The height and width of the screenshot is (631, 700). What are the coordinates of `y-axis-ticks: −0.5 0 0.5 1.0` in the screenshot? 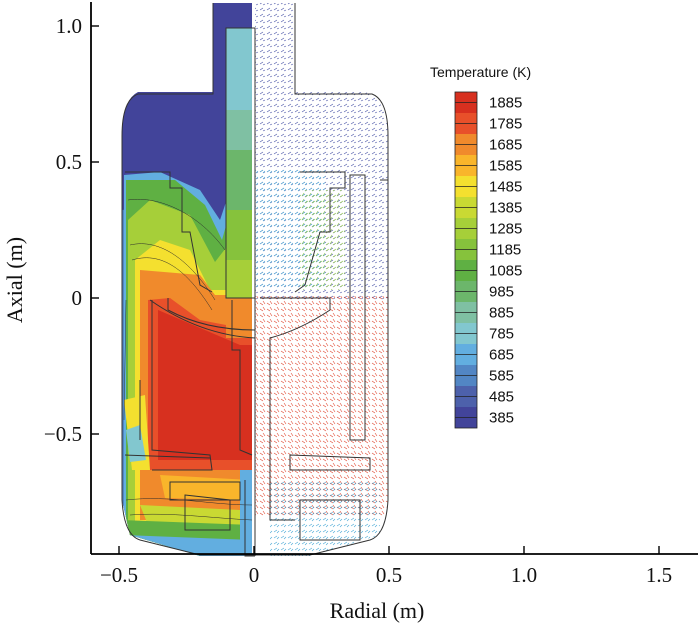 It's located at (71, 230).